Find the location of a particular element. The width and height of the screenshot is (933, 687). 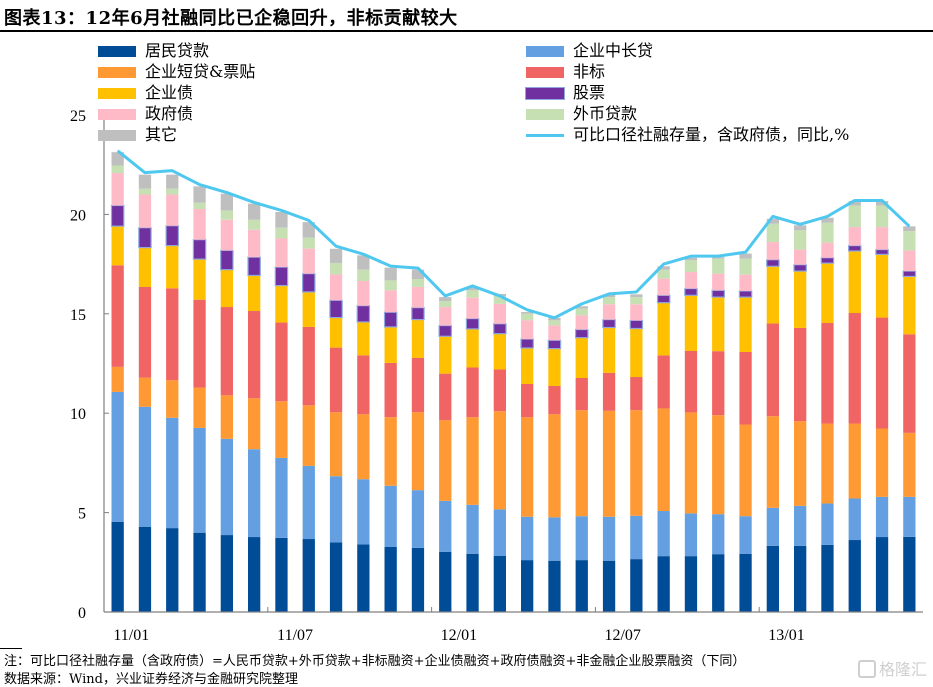

legend-label: 企业债 is located at coordinates (169, 93).